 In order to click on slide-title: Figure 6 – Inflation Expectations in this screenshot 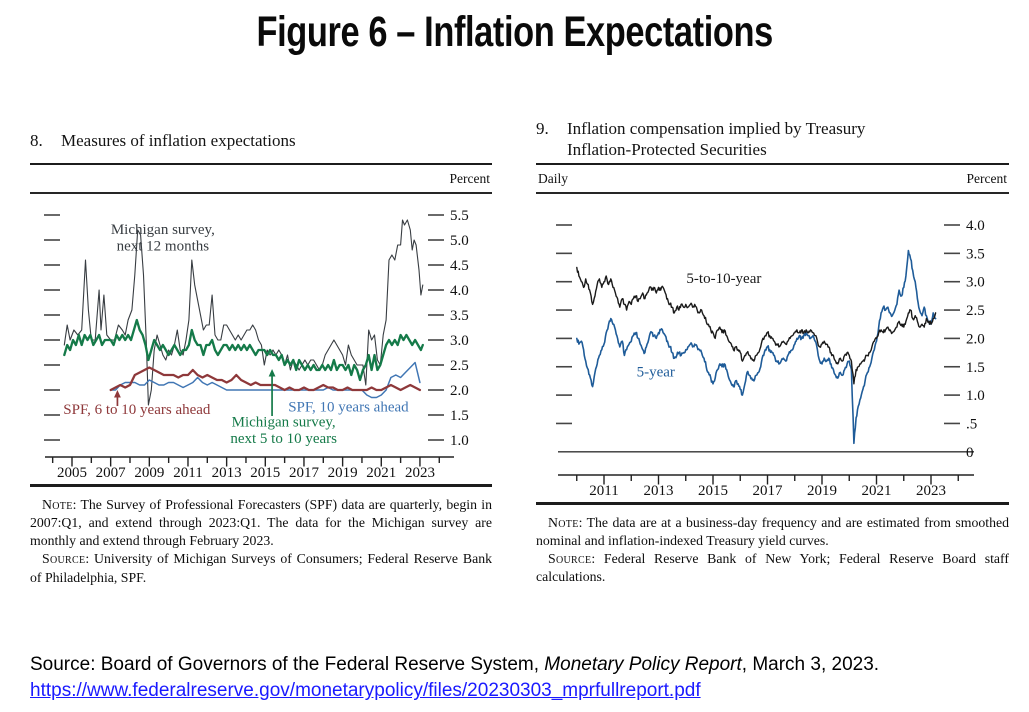, I will do `click(514, 41)`.